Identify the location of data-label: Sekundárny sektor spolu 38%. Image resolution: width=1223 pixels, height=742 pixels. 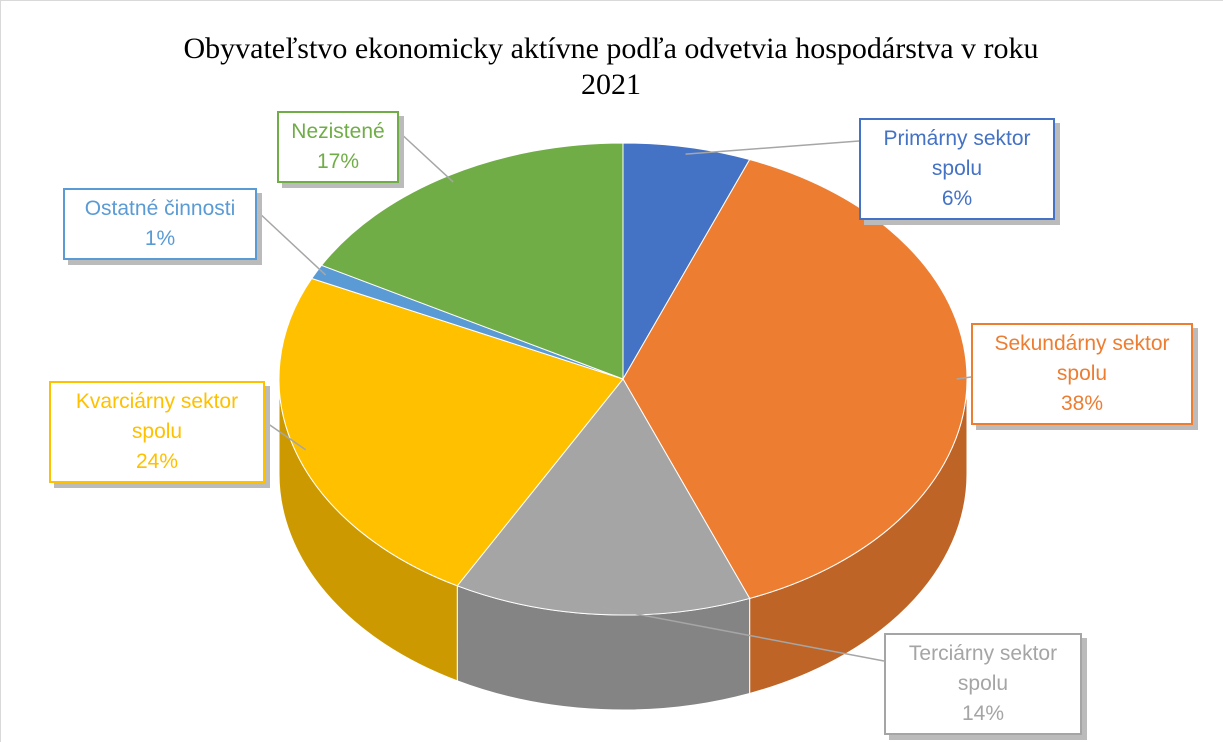
(1082, 374).